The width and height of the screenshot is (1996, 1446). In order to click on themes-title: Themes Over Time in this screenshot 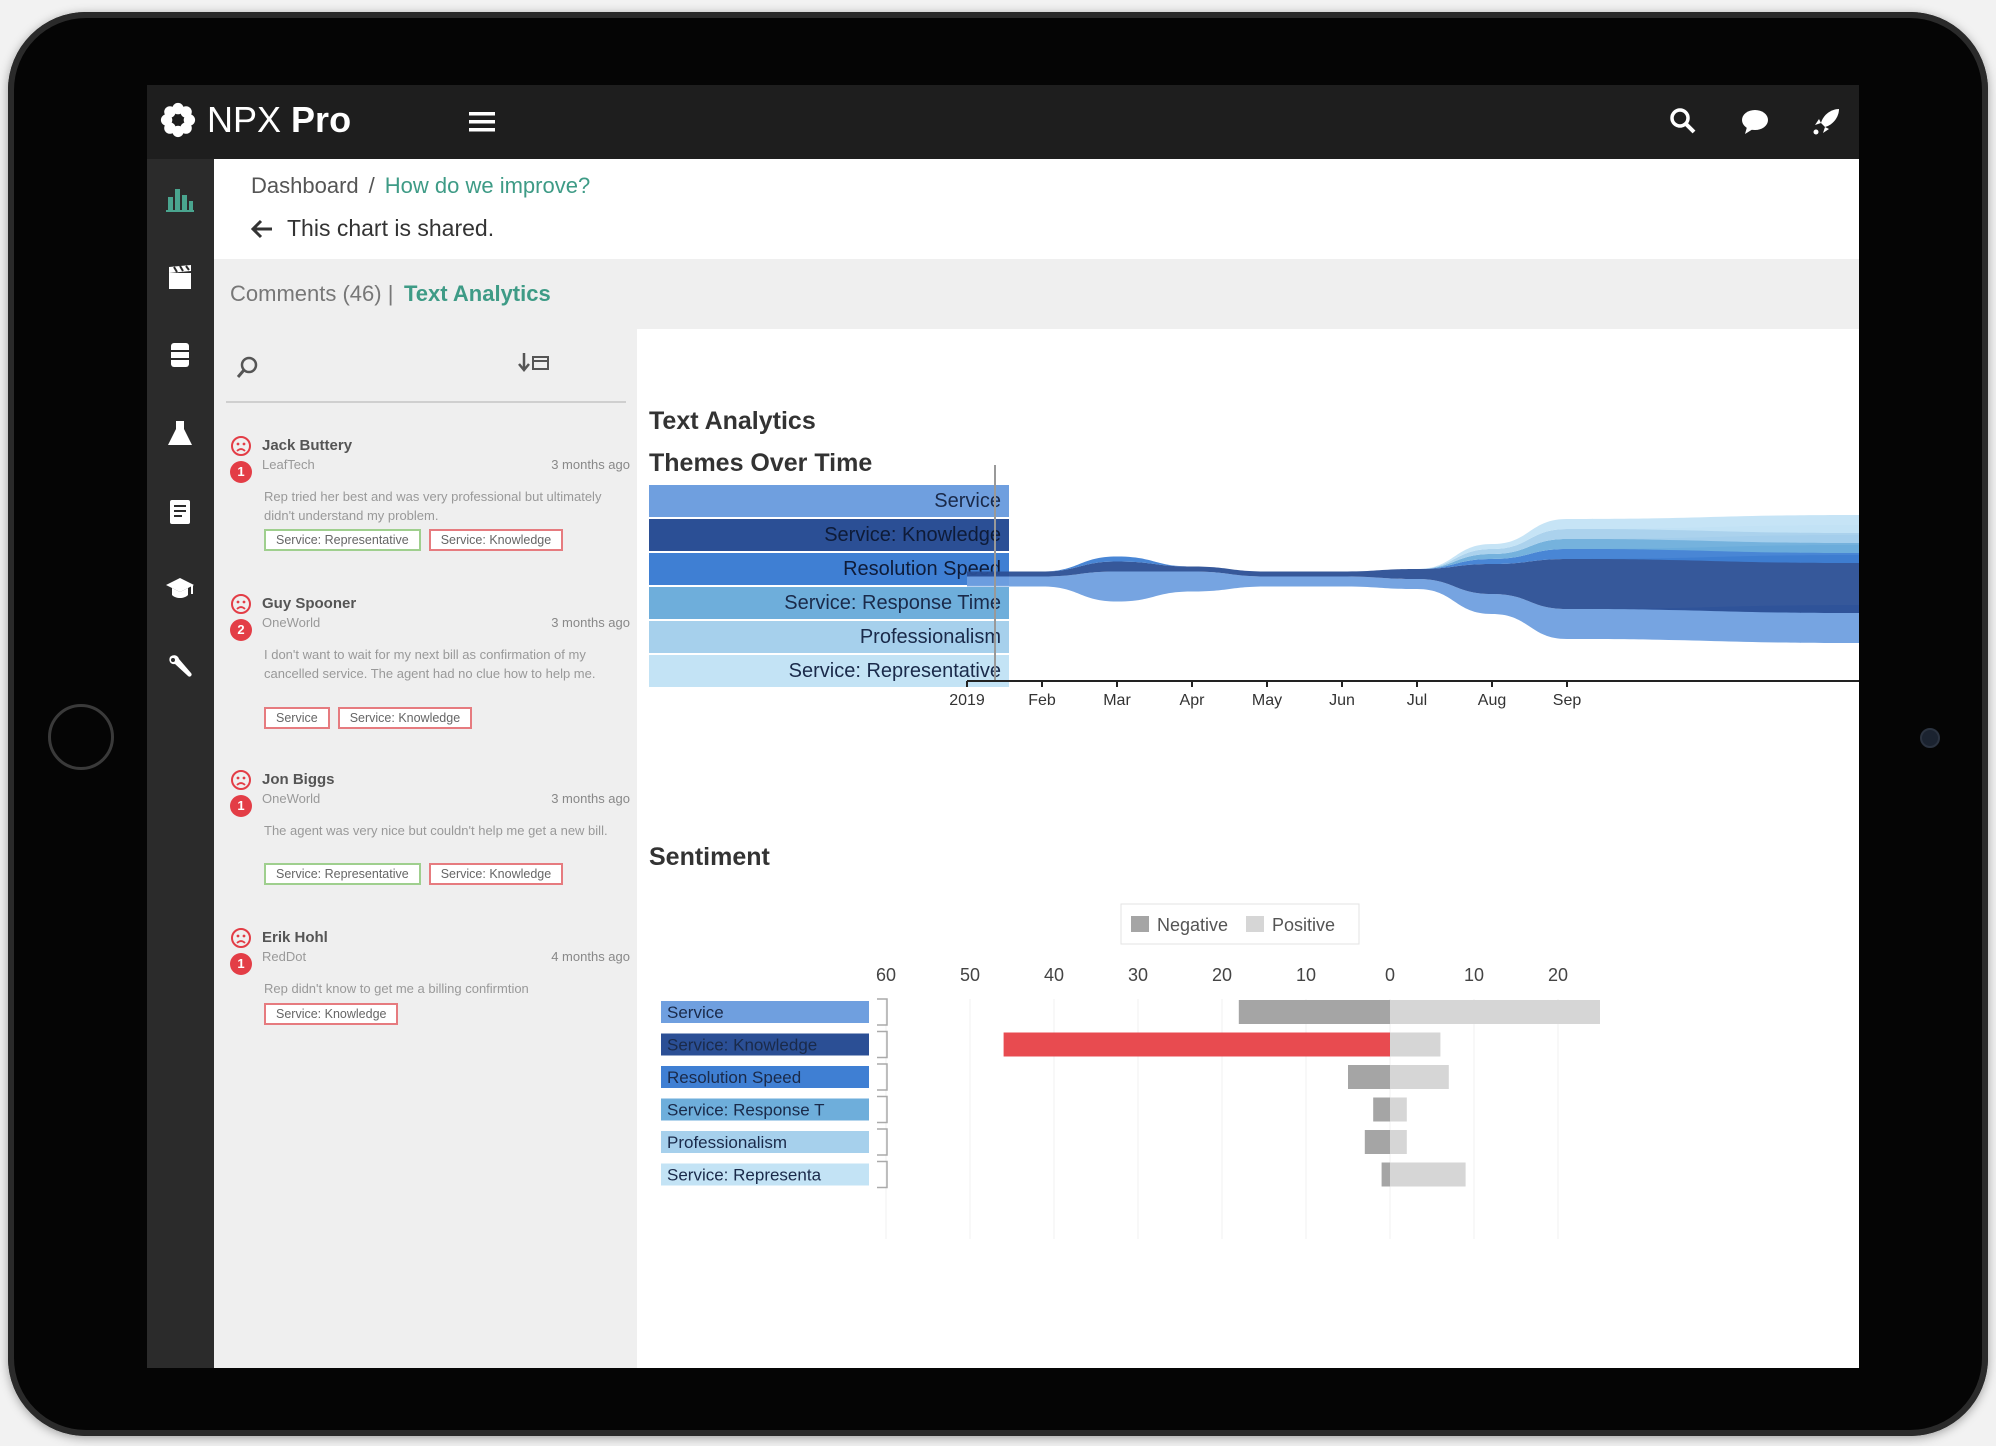, I will do `click(761, 463)`.